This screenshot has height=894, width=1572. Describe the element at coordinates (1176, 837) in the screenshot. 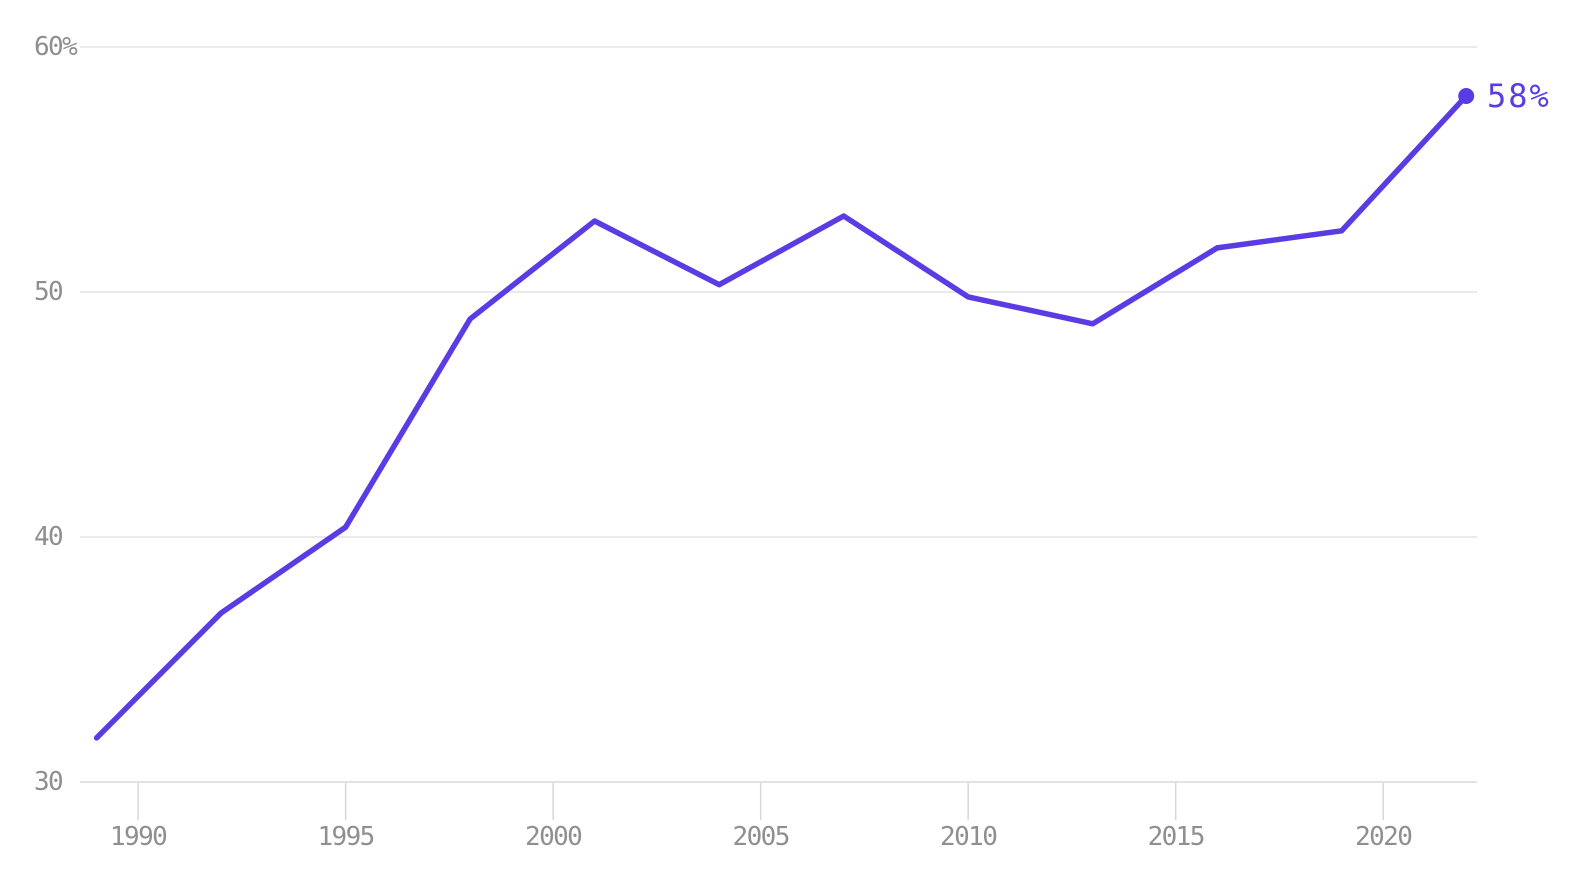

I see `x-axis-label: 2015` at that location.